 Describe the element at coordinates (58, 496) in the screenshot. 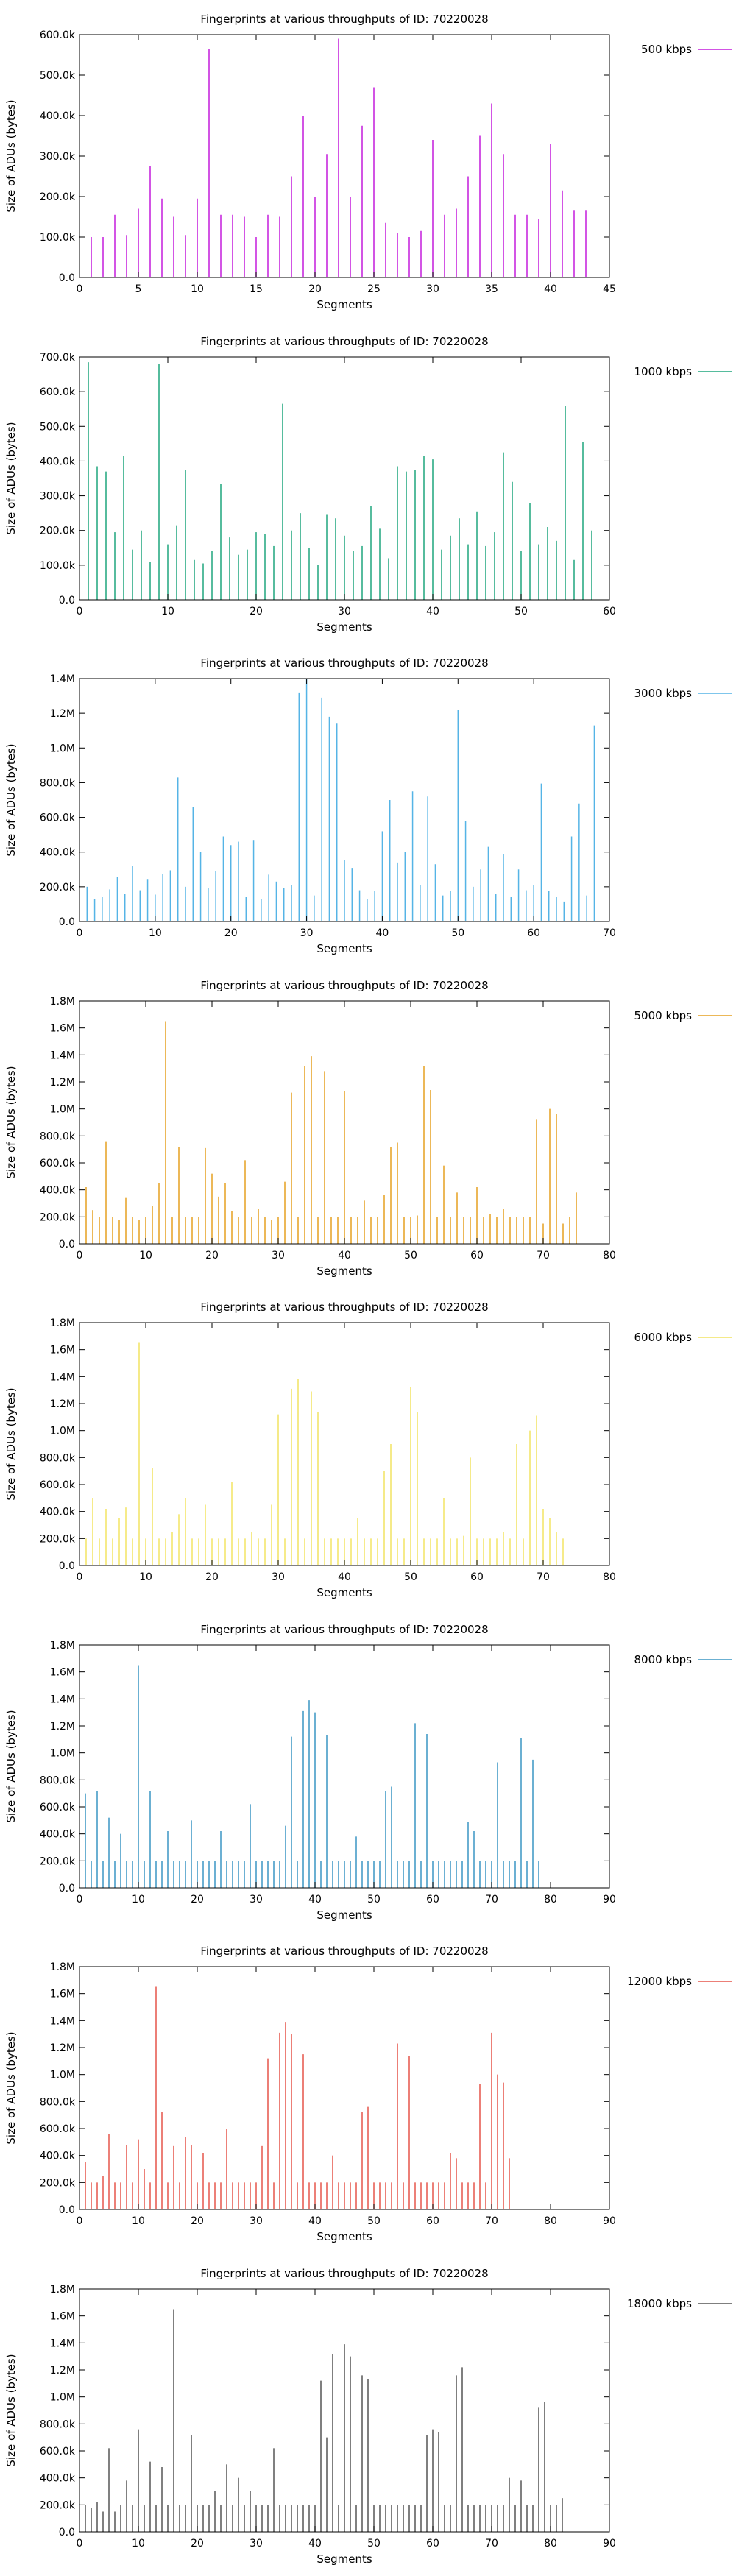

I see `y-tick-label: 300.0k` at that location.